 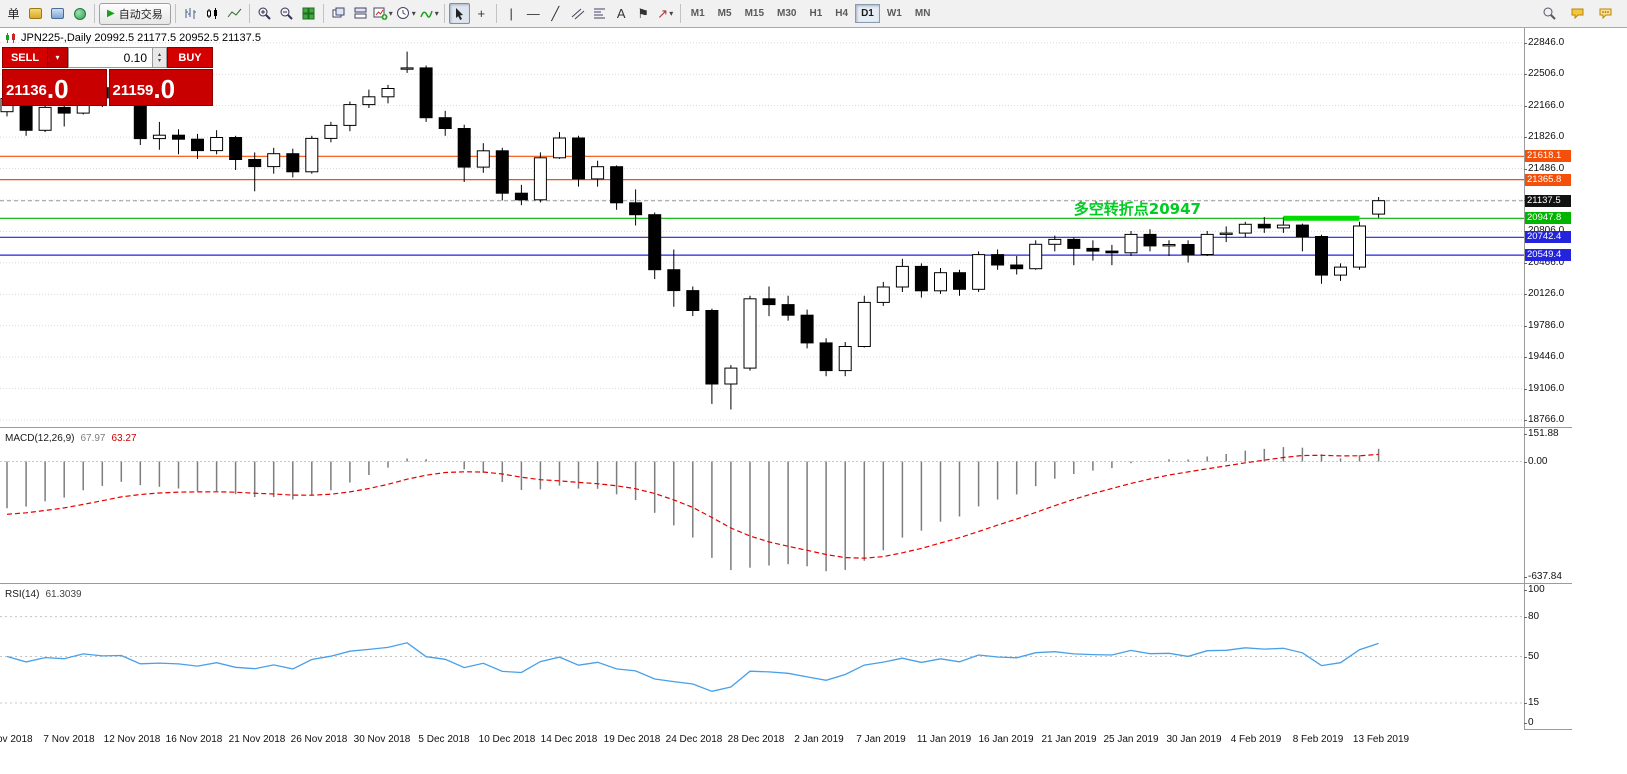 I want to click on buy-button: BUY, so click(x=190, y=57).